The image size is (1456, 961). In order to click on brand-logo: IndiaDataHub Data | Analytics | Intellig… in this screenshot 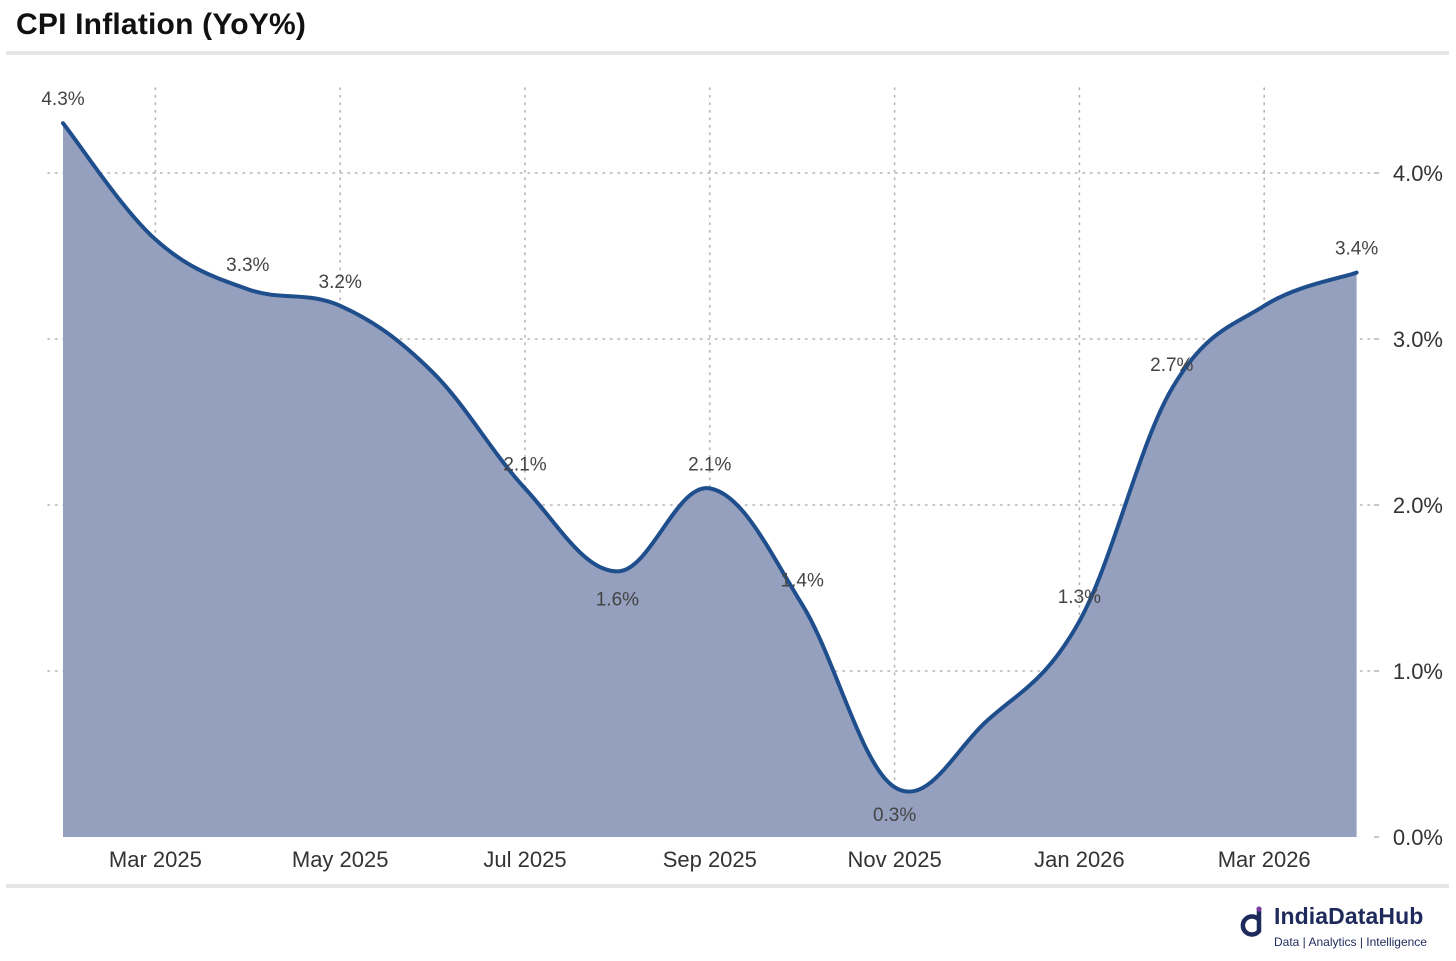, I will do `click(1345, 929)`.